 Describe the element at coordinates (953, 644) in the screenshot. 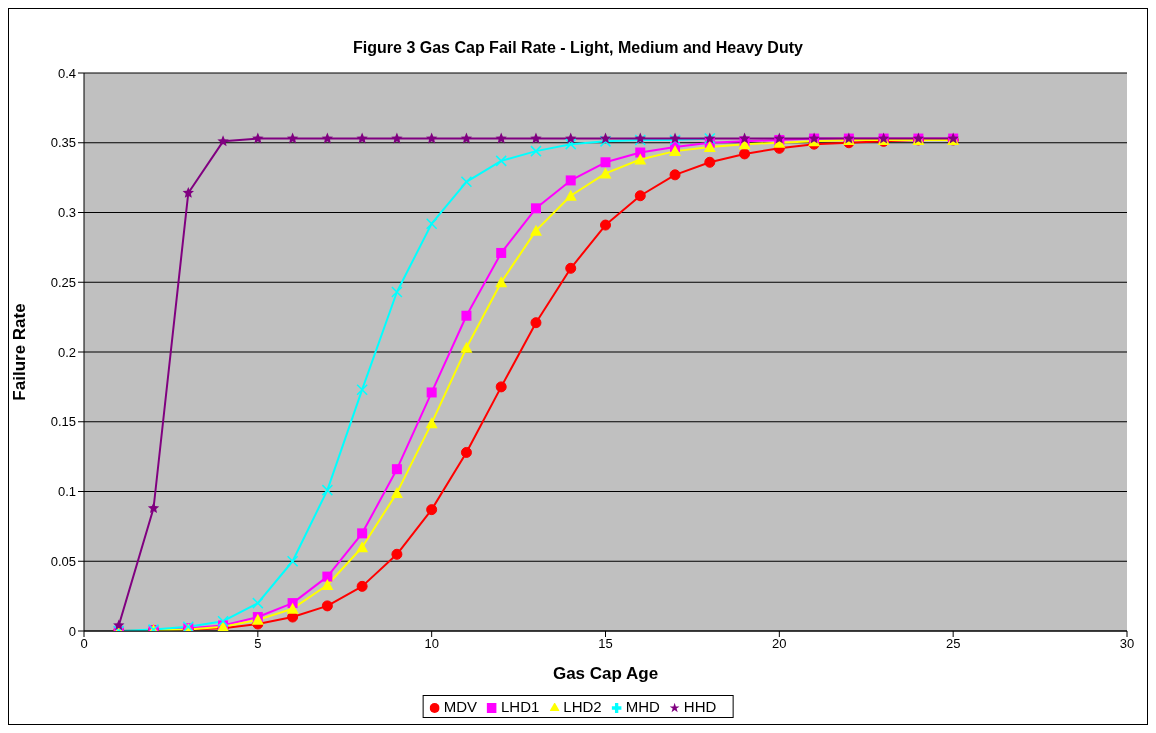

I see `x-tick-label: 25` at that location.